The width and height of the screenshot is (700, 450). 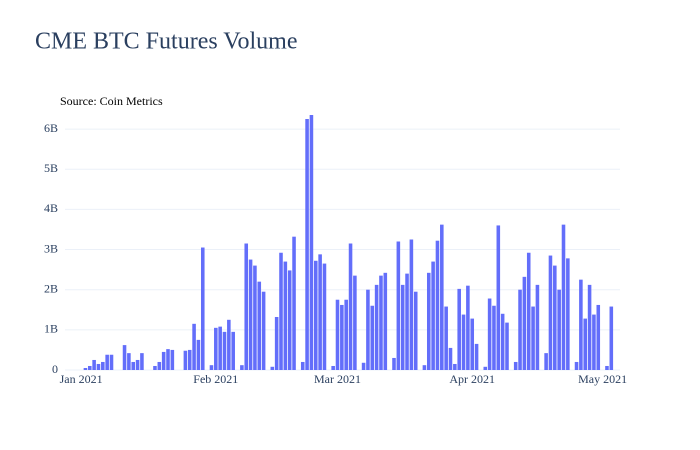 What do you see at coordinates (55, 369) in the screenshot?
I see `y-tick-label: 0` at bounding box center [55, 369].